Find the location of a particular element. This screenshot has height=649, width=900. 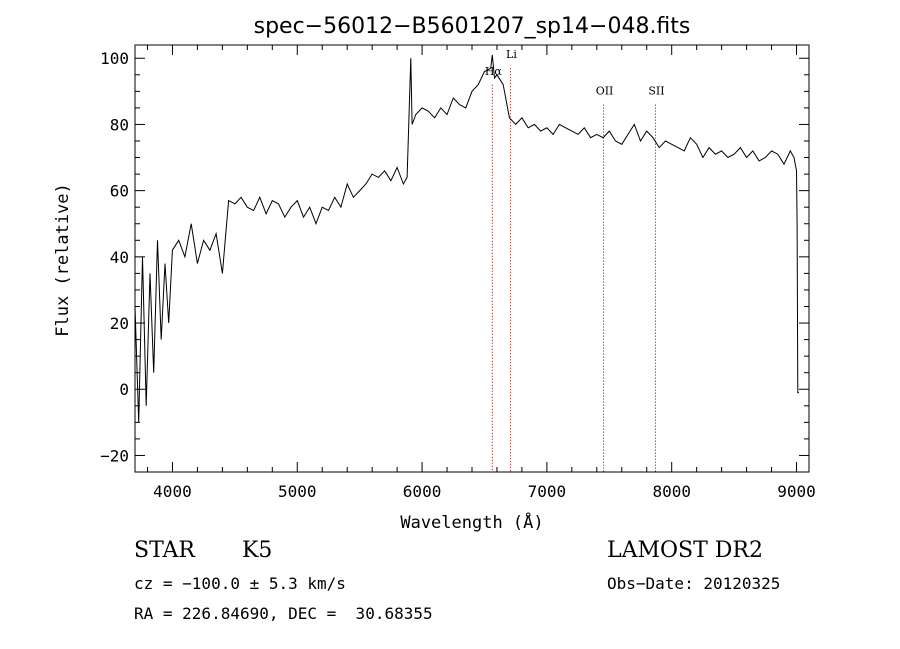

x-tick-label: 4000 is located at coordinates (172, 491).